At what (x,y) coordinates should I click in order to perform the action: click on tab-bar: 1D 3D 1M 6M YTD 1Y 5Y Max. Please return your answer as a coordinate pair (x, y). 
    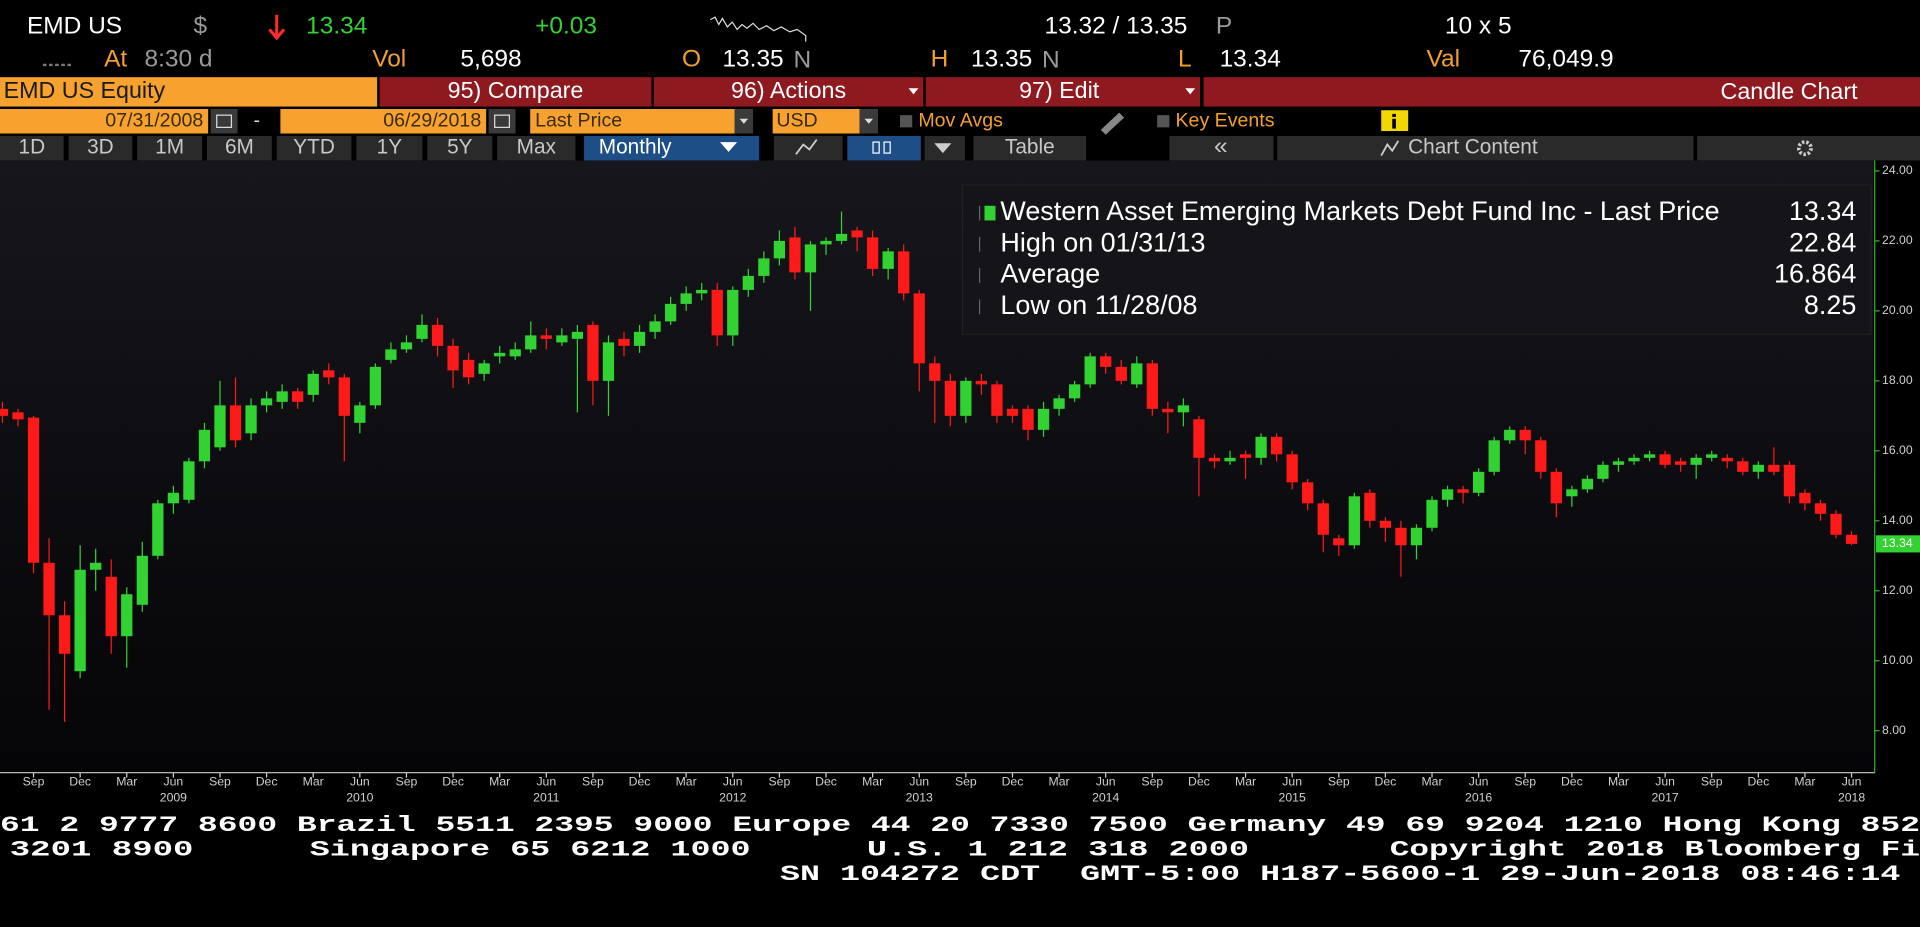
    Looking at the image, I should click on (288, 148).